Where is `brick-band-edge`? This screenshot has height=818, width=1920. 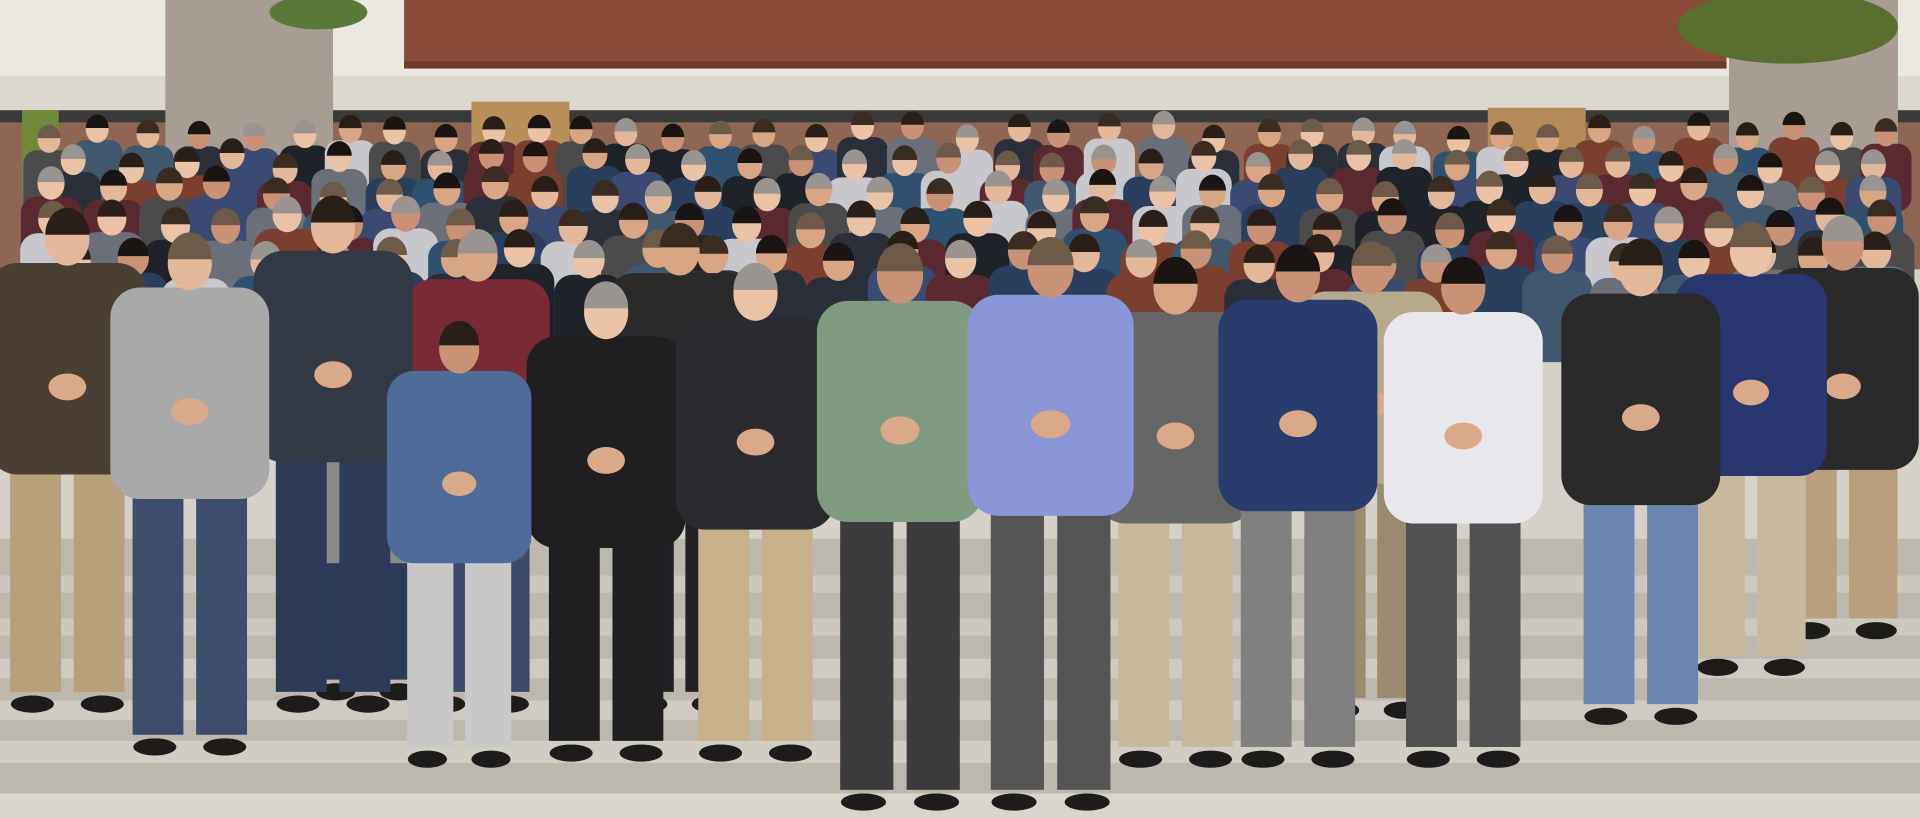 brick-band-edge is located at coordinates (1065, 65).